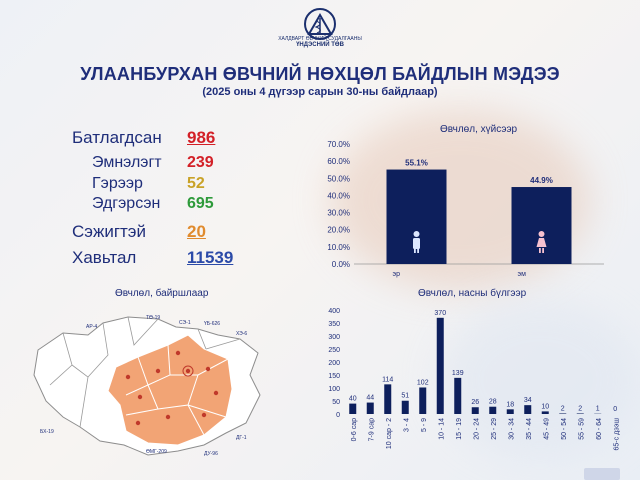 This screenshot has width=640, height=480. Describe the element at coordinates (416, 163) in the screenshot. I see `gender-data-label: 55.1%` at that location.